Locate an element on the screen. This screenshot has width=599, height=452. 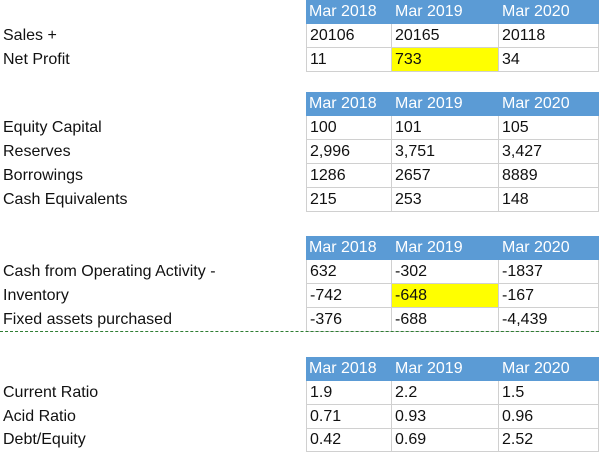
cell-net-profit-mar-2020: 34 is located at coordinates (549, 60).